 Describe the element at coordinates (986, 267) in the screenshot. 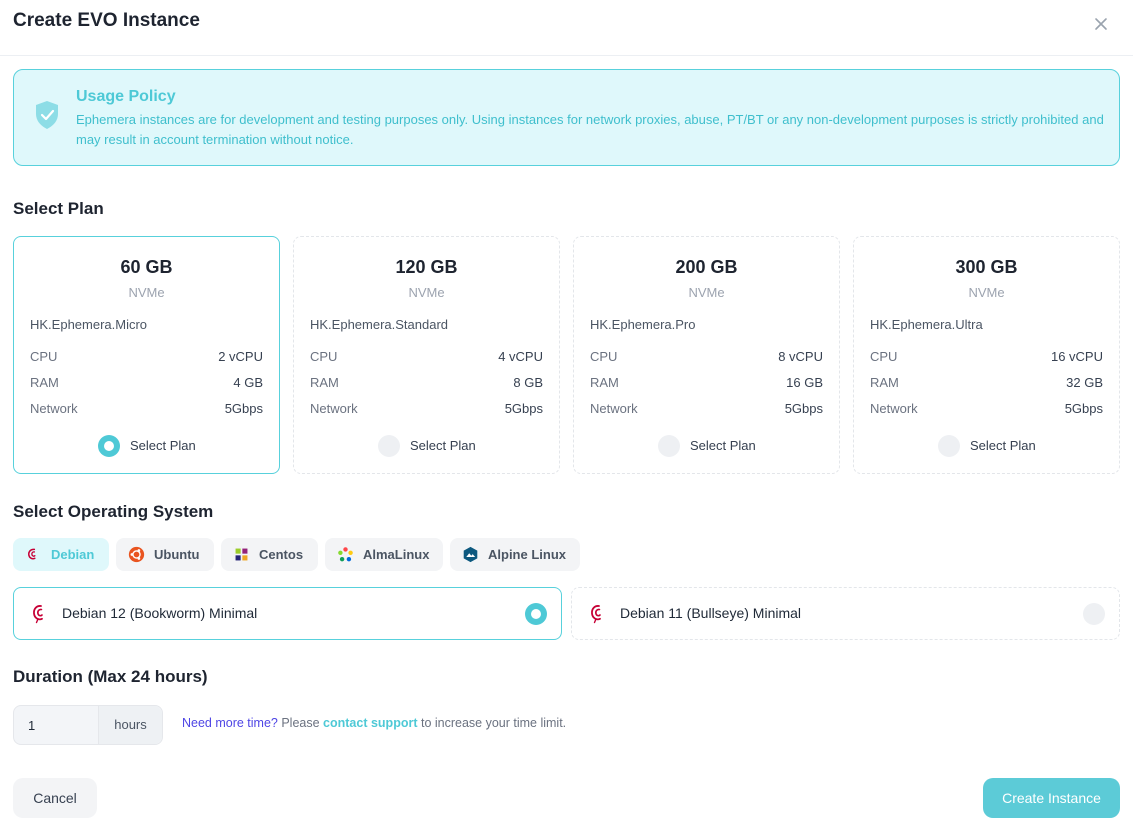

I see `plan-size: 300 GB` at that location.